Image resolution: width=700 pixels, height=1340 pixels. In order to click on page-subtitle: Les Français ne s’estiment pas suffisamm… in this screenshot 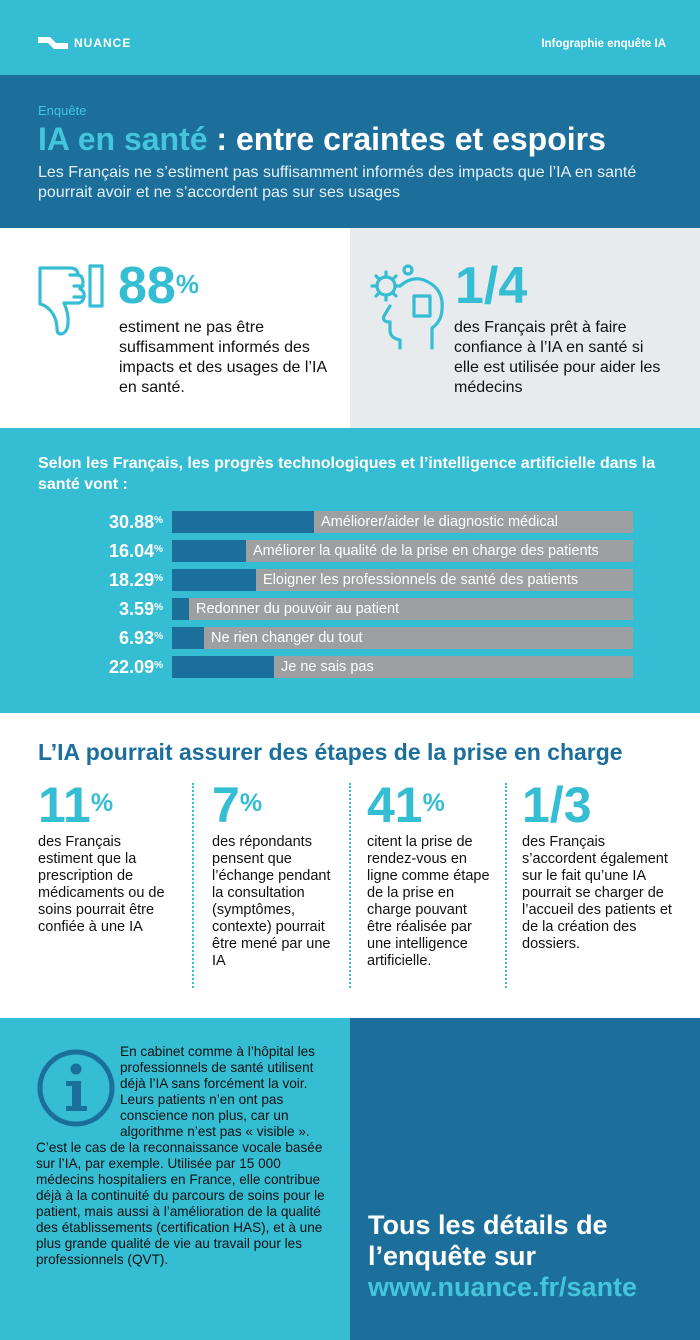, I will do `click(337, 182)`.